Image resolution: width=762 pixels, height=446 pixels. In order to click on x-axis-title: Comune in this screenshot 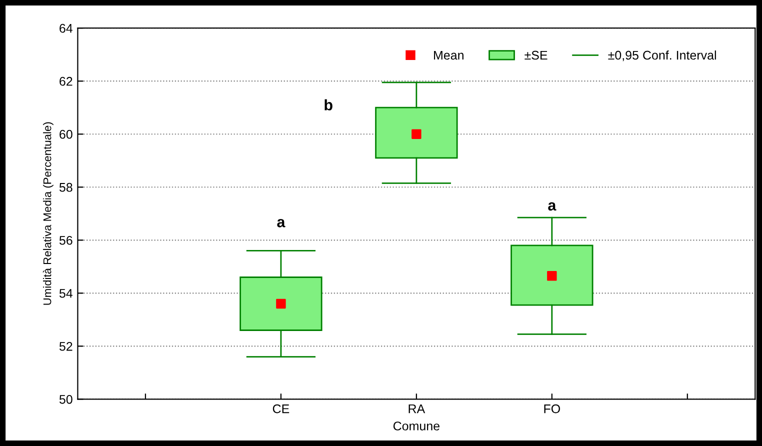, I will do `click(416, 426)`.